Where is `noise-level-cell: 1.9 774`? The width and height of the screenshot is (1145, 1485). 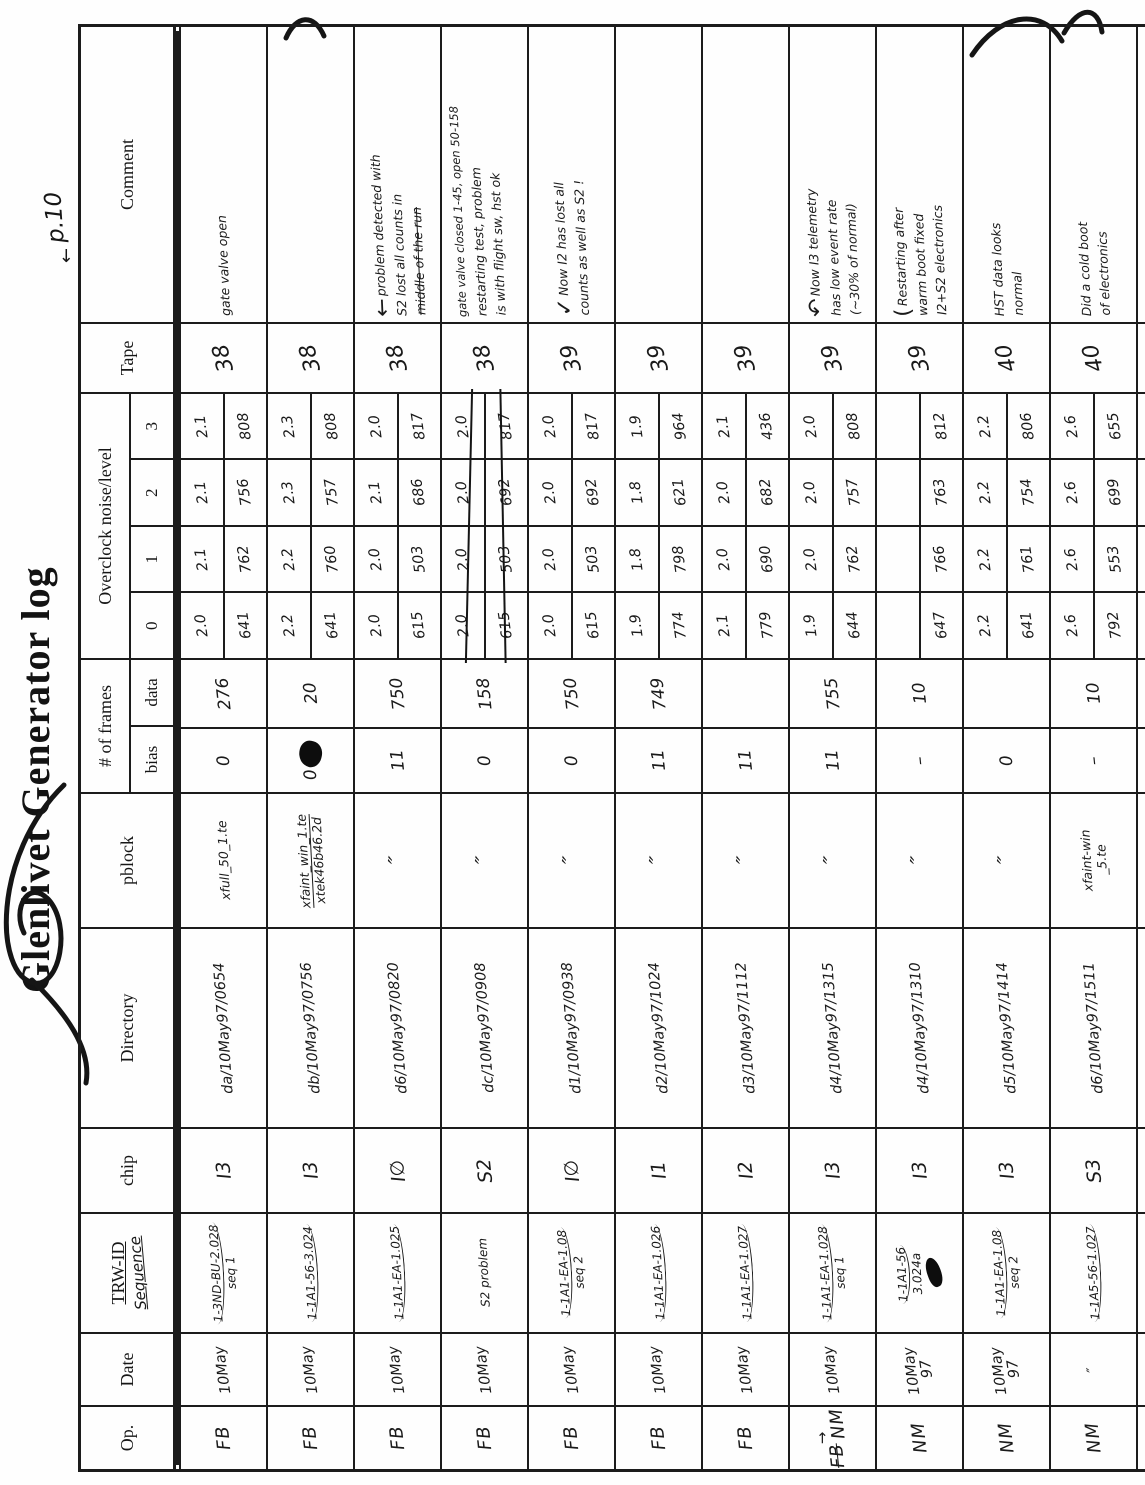
noise-level-cell: 1.9 774 is located at coordinates (658, 624).